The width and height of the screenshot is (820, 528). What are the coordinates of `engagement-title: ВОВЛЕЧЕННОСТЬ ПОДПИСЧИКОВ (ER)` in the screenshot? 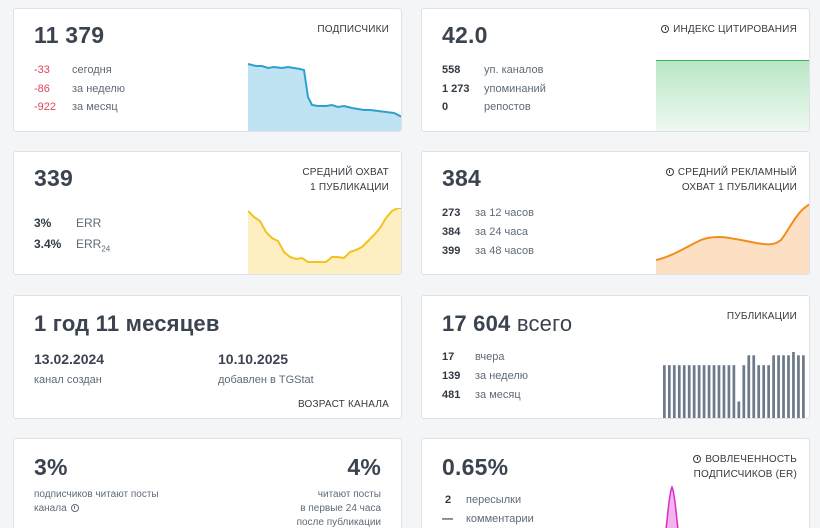 It's located at (745, 467).